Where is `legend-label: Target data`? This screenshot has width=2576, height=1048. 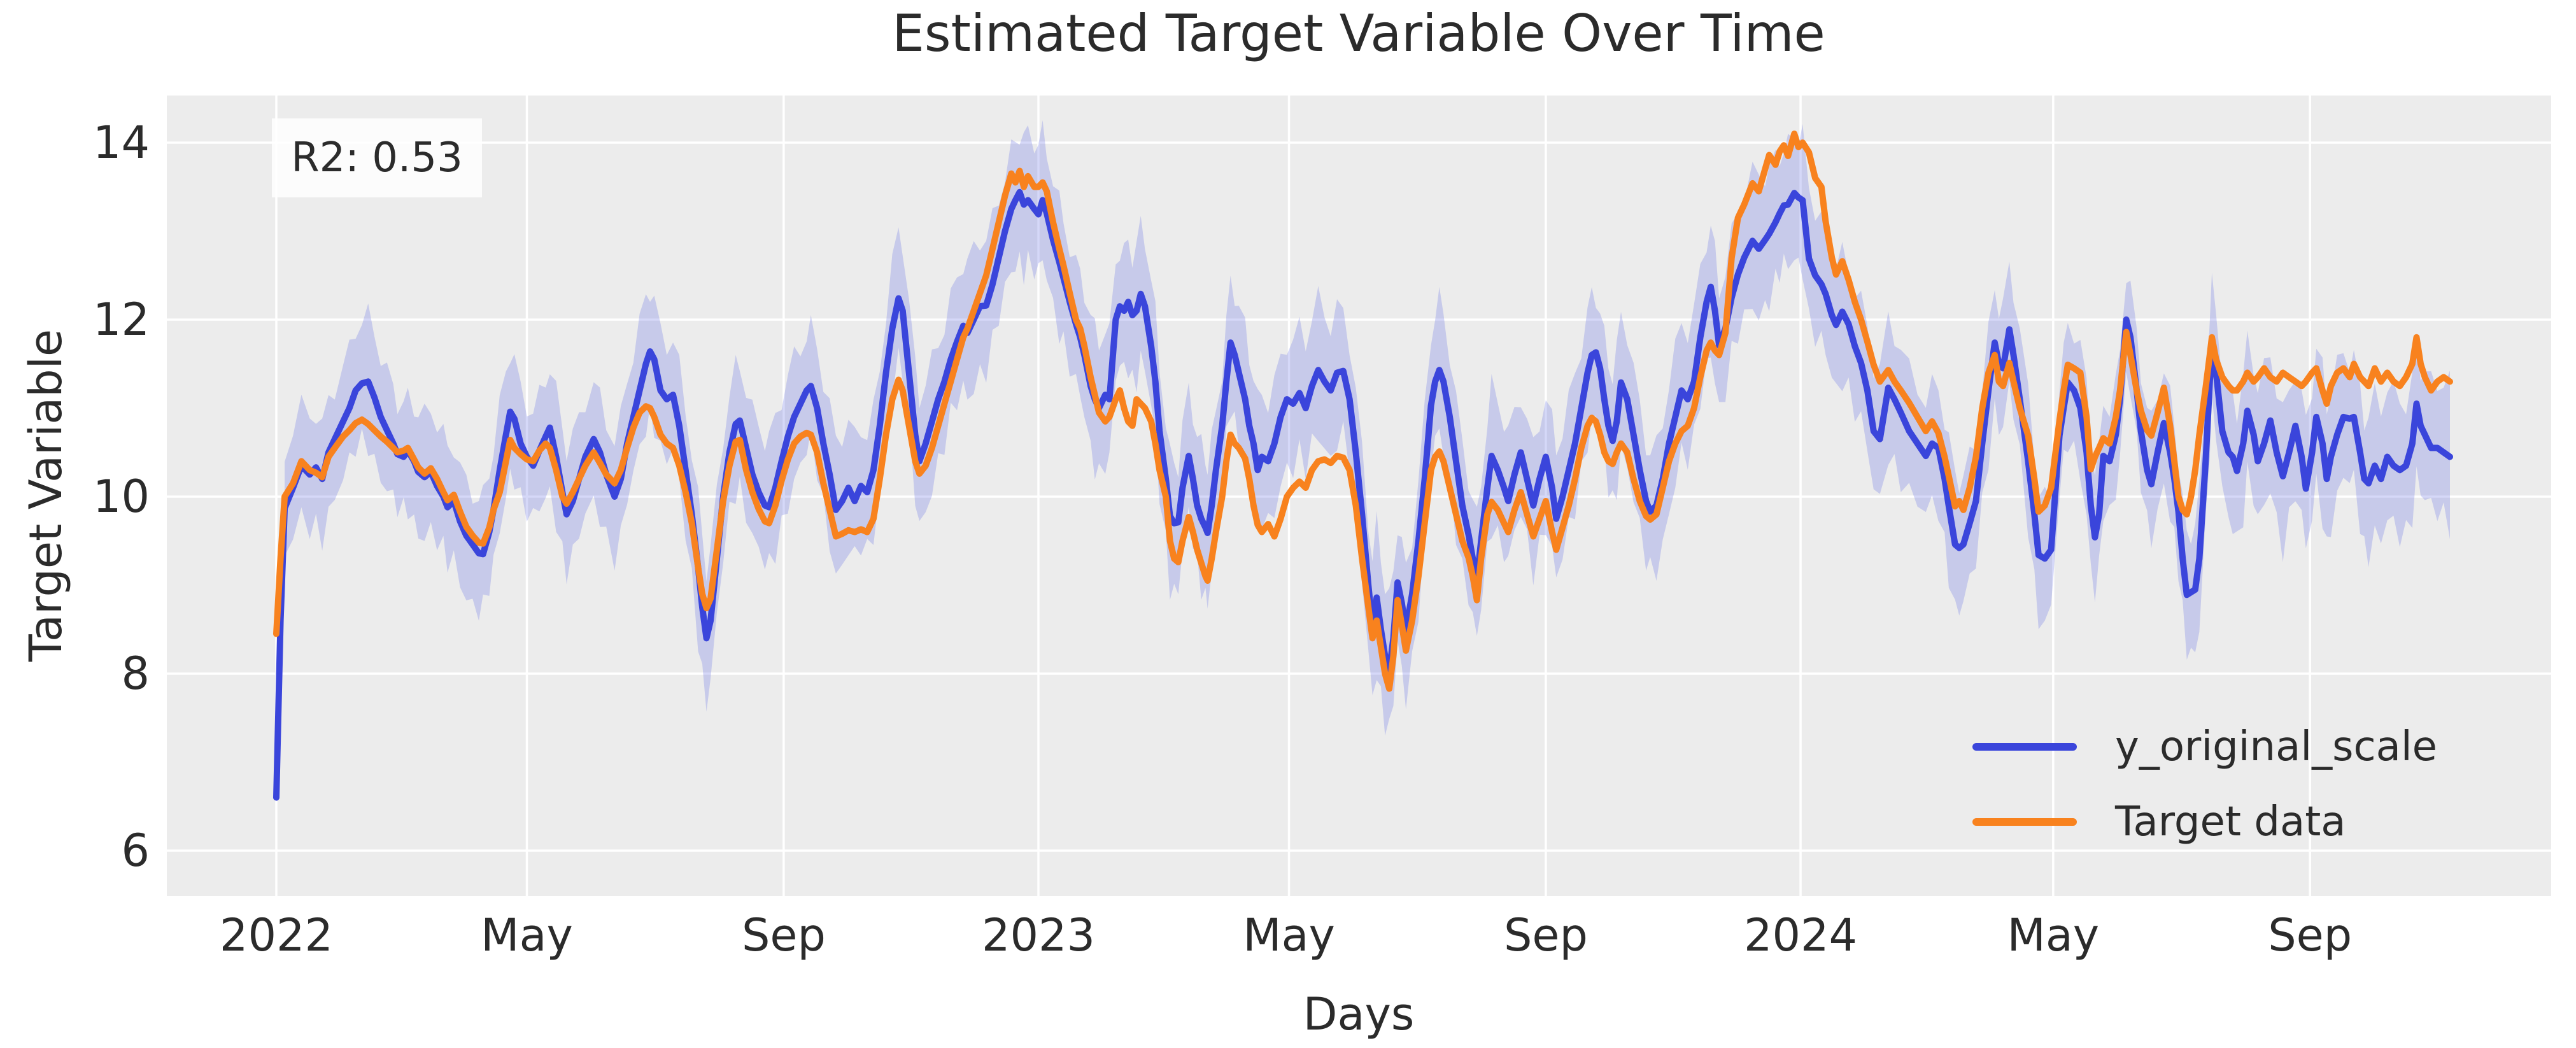
legend-label: Target data is located at coordinates (2230, 822).